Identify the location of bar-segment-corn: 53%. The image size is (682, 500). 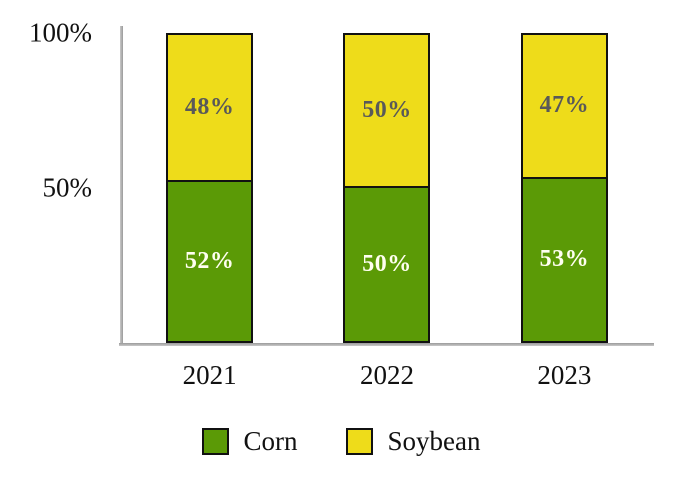
(564, 259).